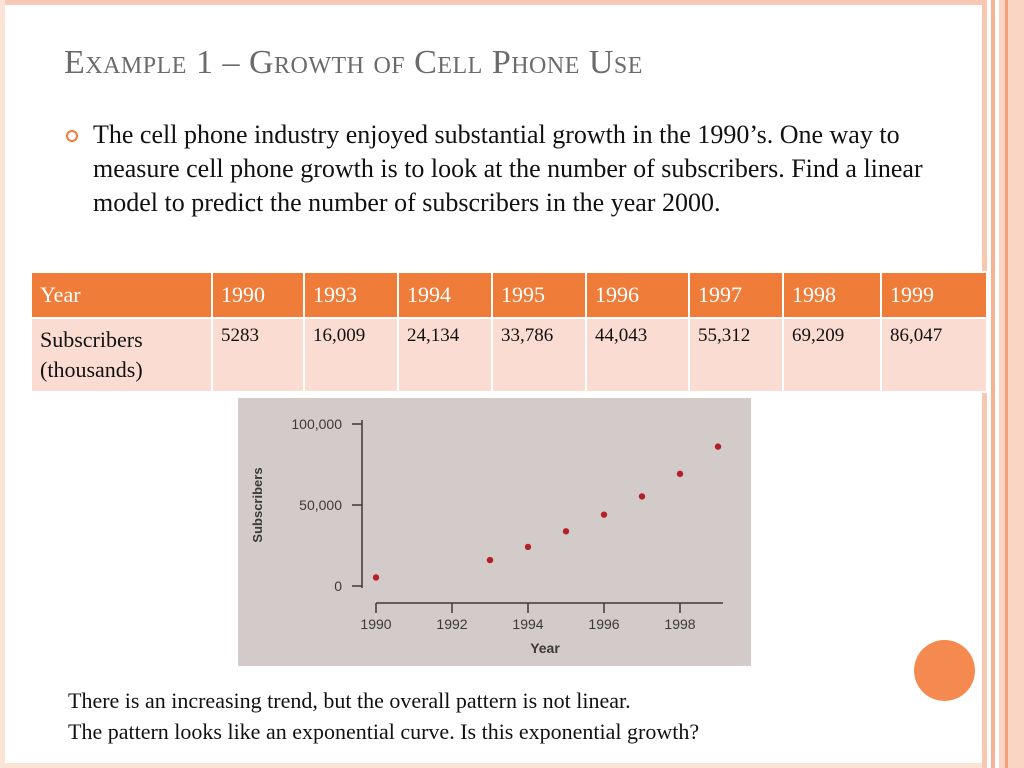 Image resolution: width=1024 pixels, height=768 pixels. Describe the element at coordinates (934, 355) in the screenshot. I see `subscriber-cell: 86,047` at that location.